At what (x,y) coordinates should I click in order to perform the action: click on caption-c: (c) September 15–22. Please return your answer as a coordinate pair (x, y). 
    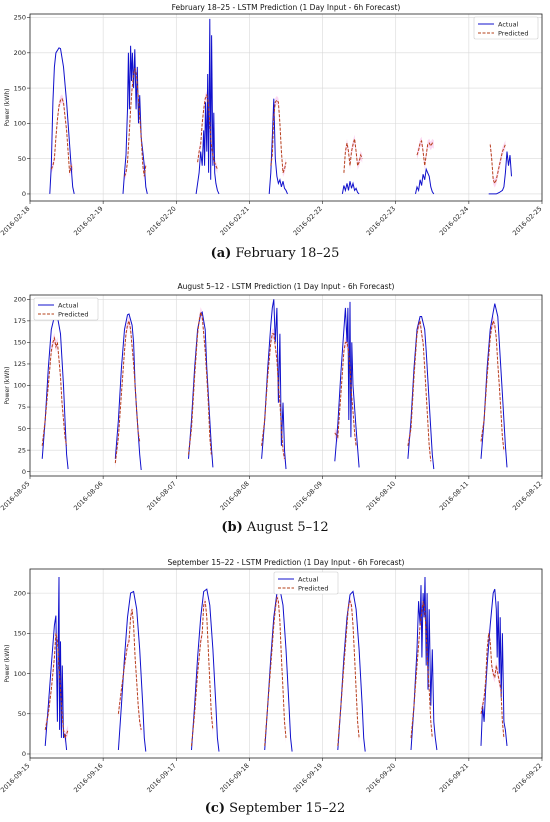
    Looking at the image, I should click on (275, 808).